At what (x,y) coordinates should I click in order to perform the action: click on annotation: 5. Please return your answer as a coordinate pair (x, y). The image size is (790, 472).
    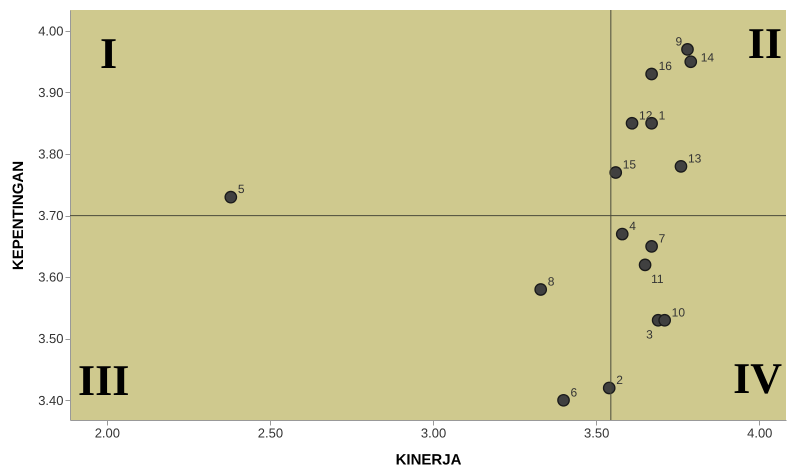
    Looking at the image, I should click on (241, 189).